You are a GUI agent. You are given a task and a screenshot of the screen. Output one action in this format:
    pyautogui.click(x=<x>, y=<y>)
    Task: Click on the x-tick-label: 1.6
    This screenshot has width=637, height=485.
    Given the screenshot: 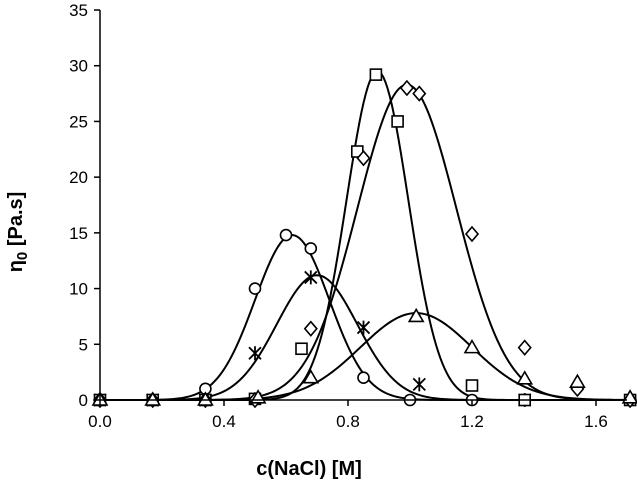 What is the action you would take?
    pyautogui.click(x=596, y=421)
    